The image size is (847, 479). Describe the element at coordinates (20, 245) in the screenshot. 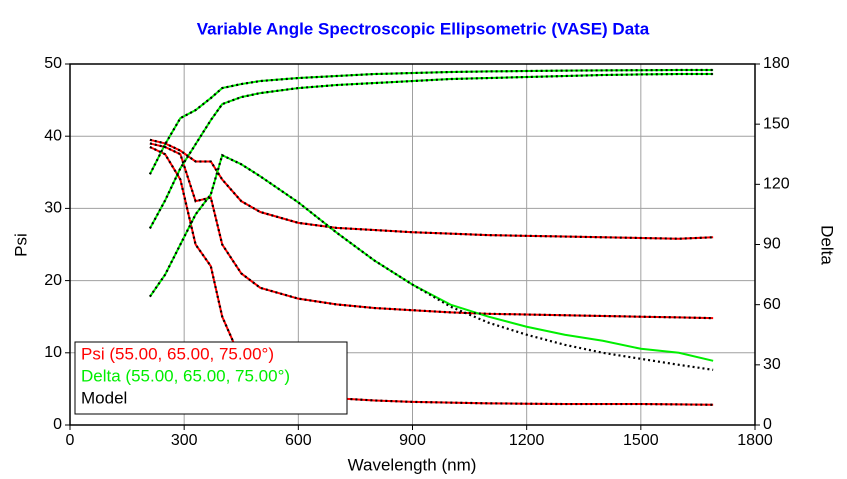

I see `y-axis-label: Psi` at that location.